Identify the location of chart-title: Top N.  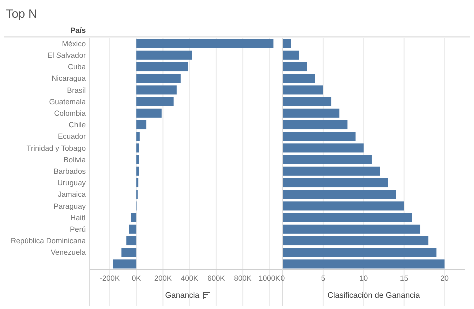
(22, 14).